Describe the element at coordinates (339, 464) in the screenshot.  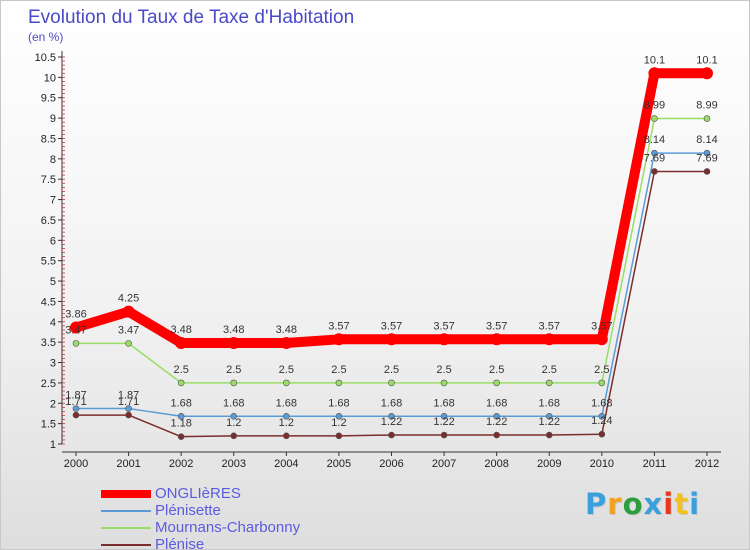
I see `x-tick-label: 2005` at that location.